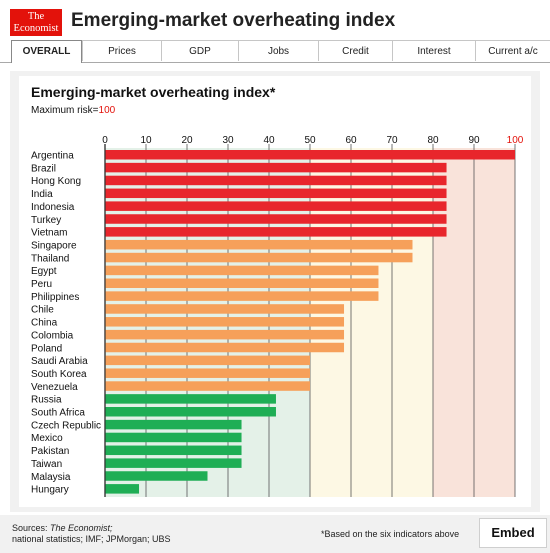 Image resolution: width=550 pixels, height=553 pixels. I want to click on bar-thailand, so click(259, 257).